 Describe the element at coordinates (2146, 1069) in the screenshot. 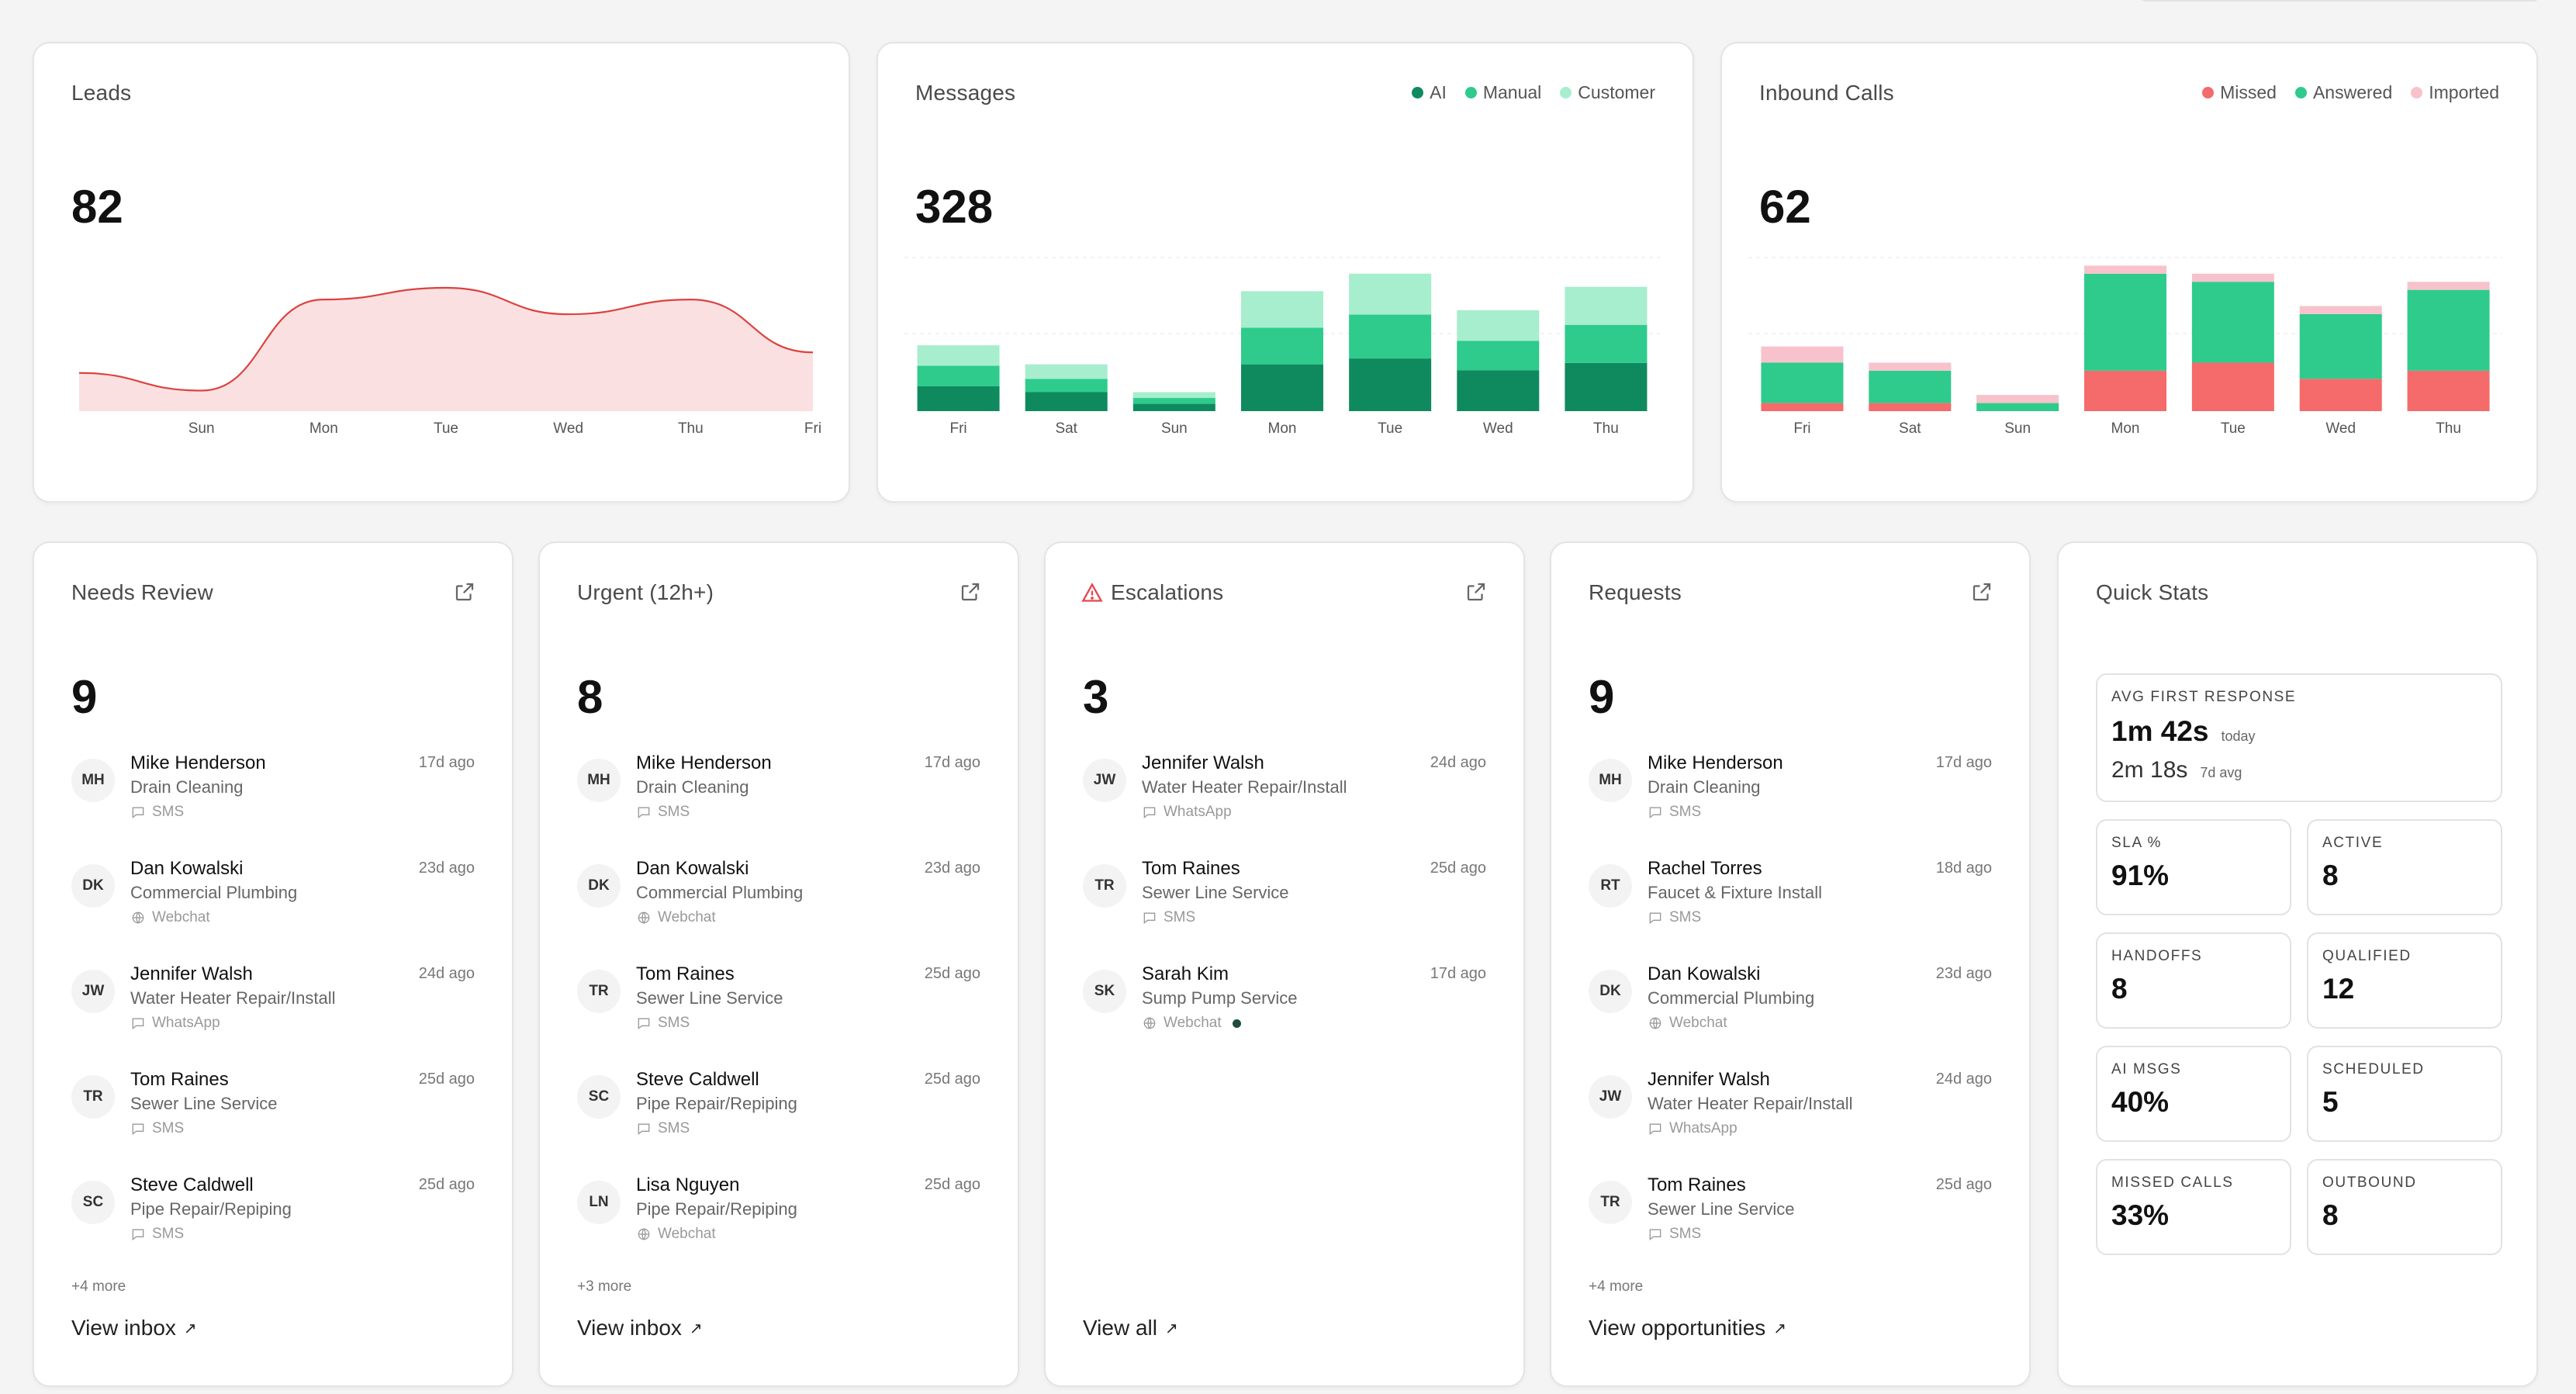

I see `stat-label: AI MSGS` at that location.